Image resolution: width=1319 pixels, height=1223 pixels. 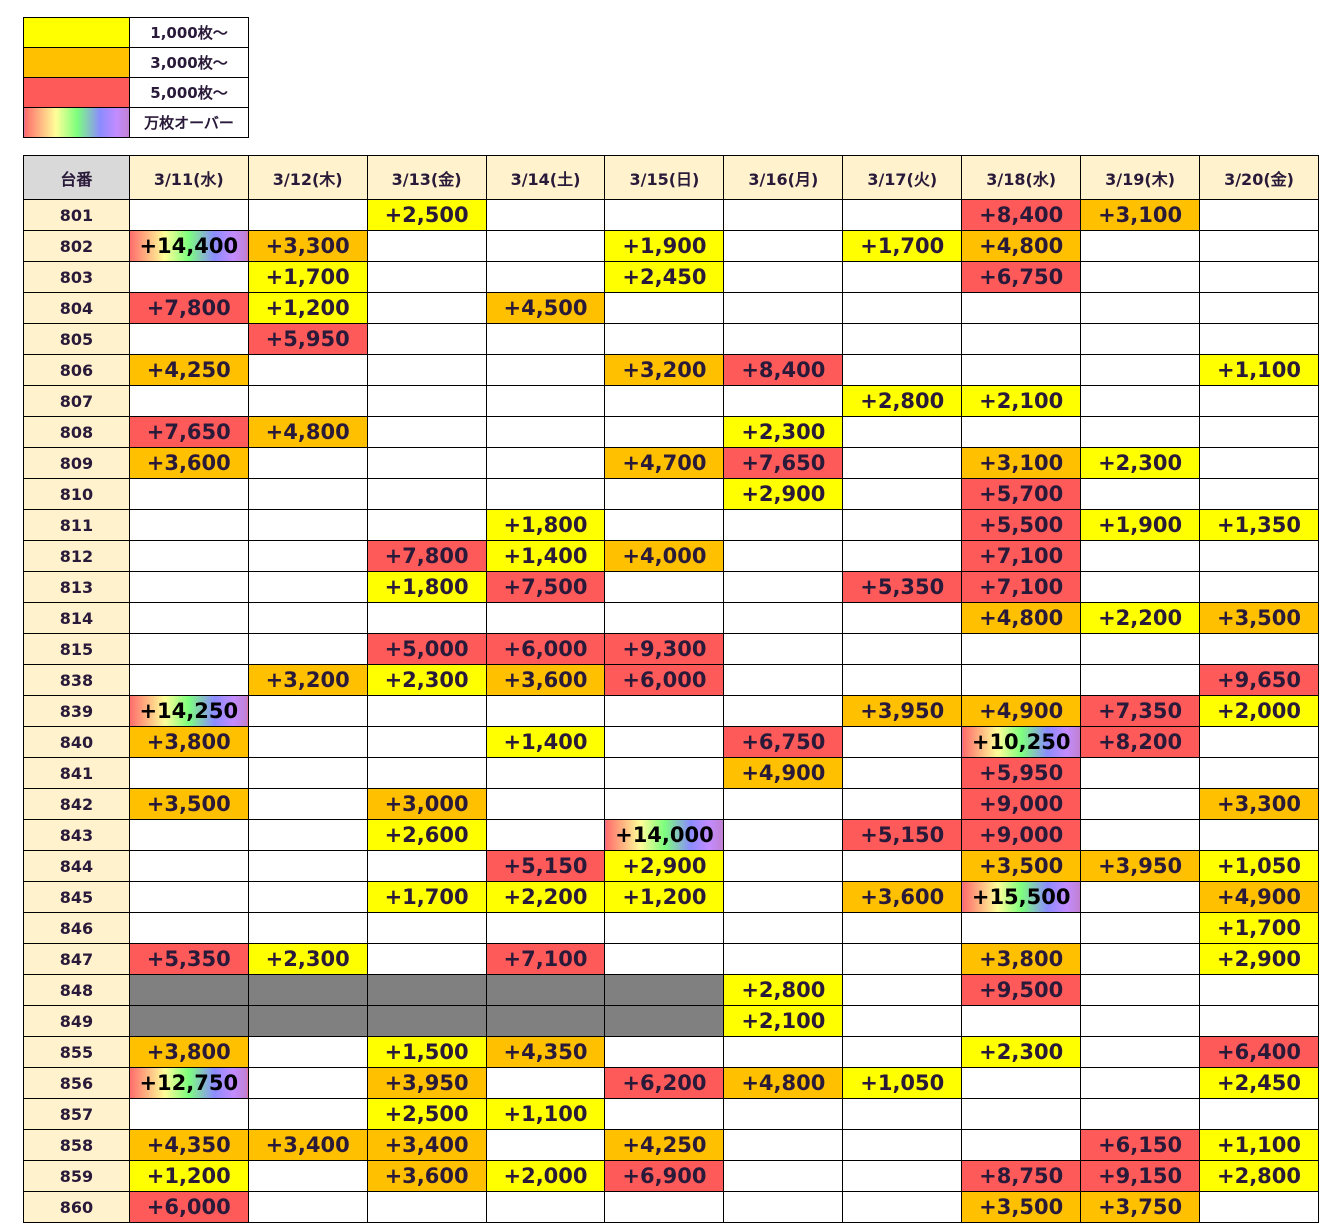 I want to click on table-row: 848 +2,800 +9,500, so click(x=671, y=990).